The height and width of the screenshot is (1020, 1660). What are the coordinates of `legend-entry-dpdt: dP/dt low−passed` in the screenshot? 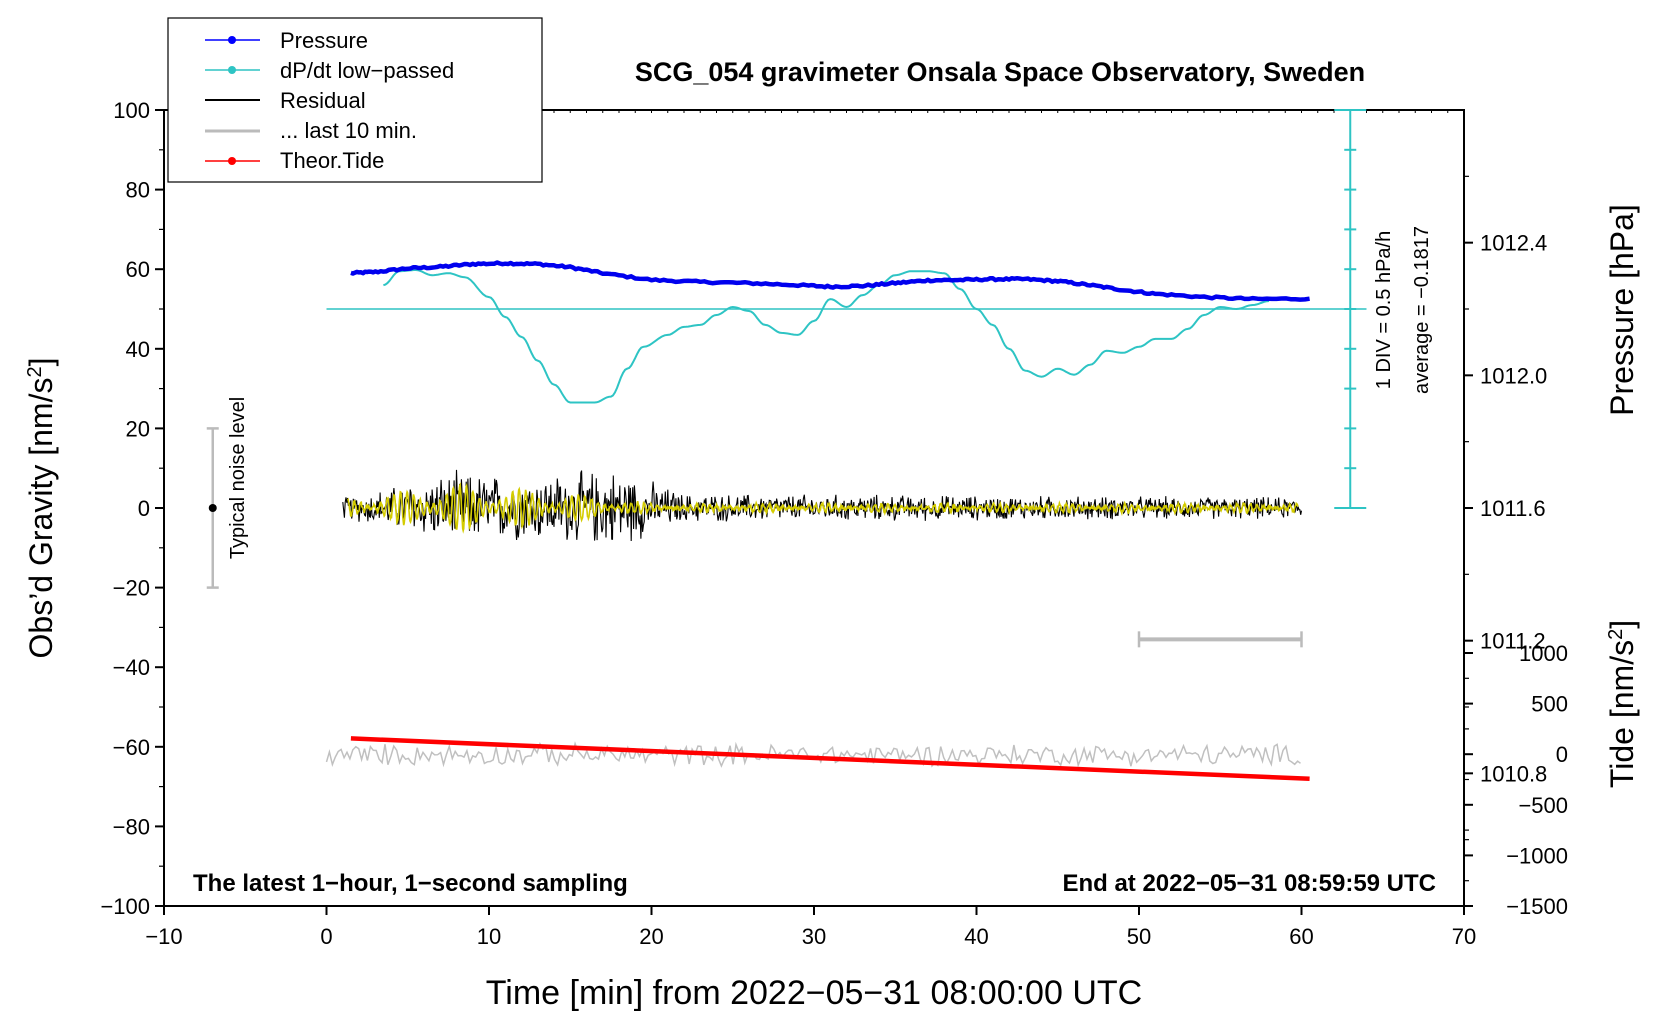 It's located at (329, 70).